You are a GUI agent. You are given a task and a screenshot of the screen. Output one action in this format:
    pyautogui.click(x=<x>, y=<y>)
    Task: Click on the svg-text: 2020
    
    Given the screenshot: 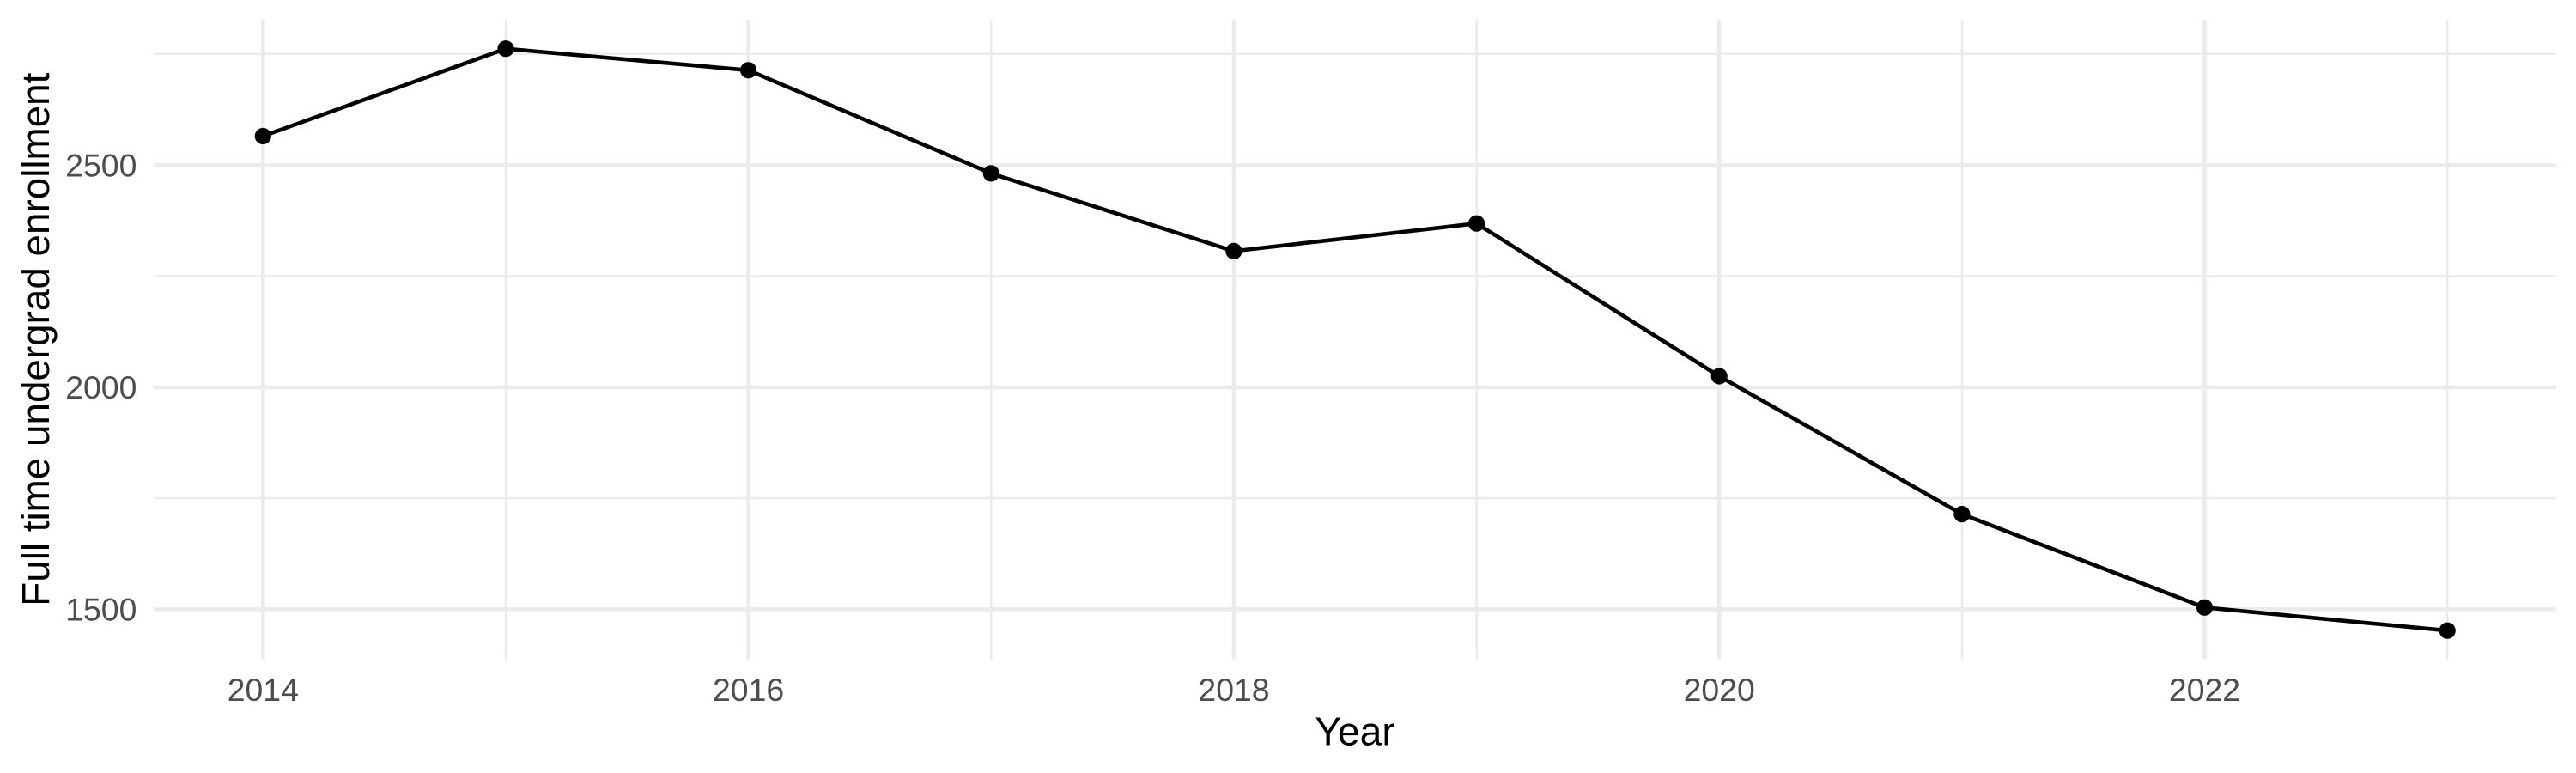 What is the action you would take?
    pyautogui.click(x=1719, y=690)
    